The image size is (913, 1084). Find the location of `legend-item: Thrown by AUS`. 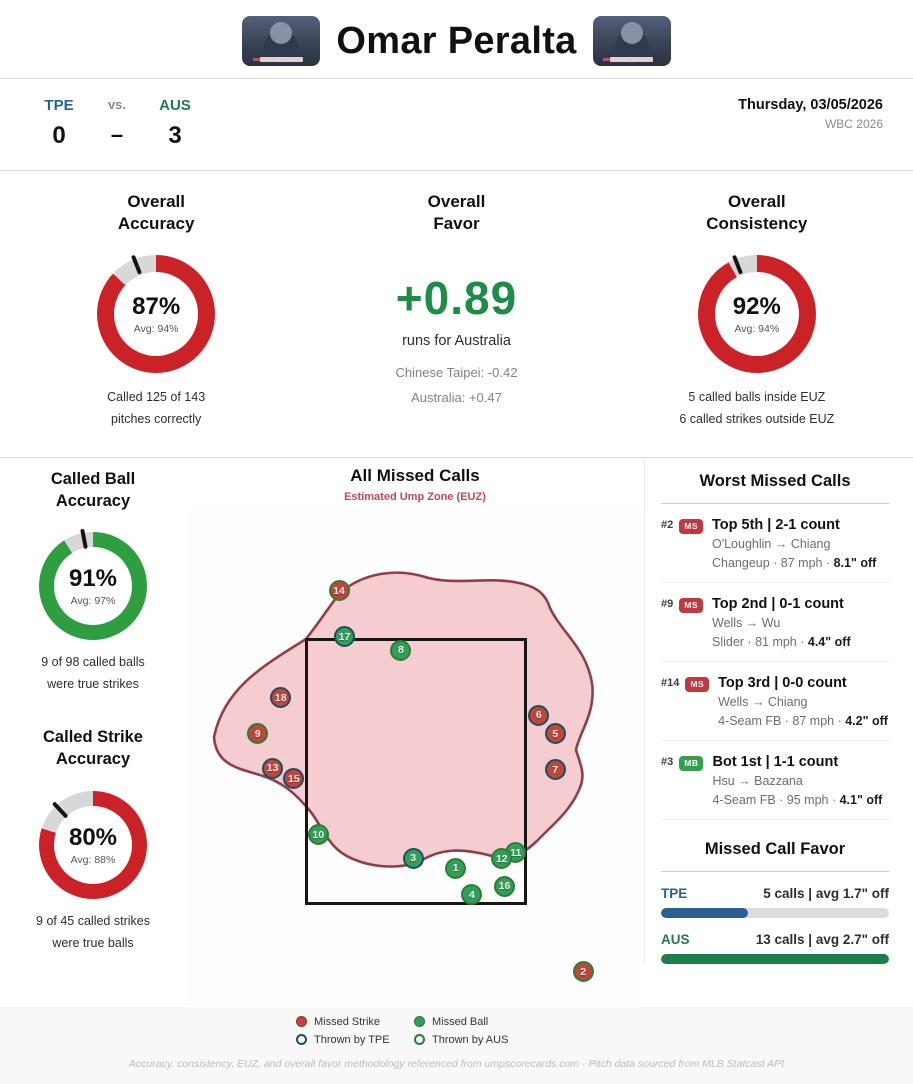

legend-item: Thrown by AUS is located at coordinates (480, 1040).